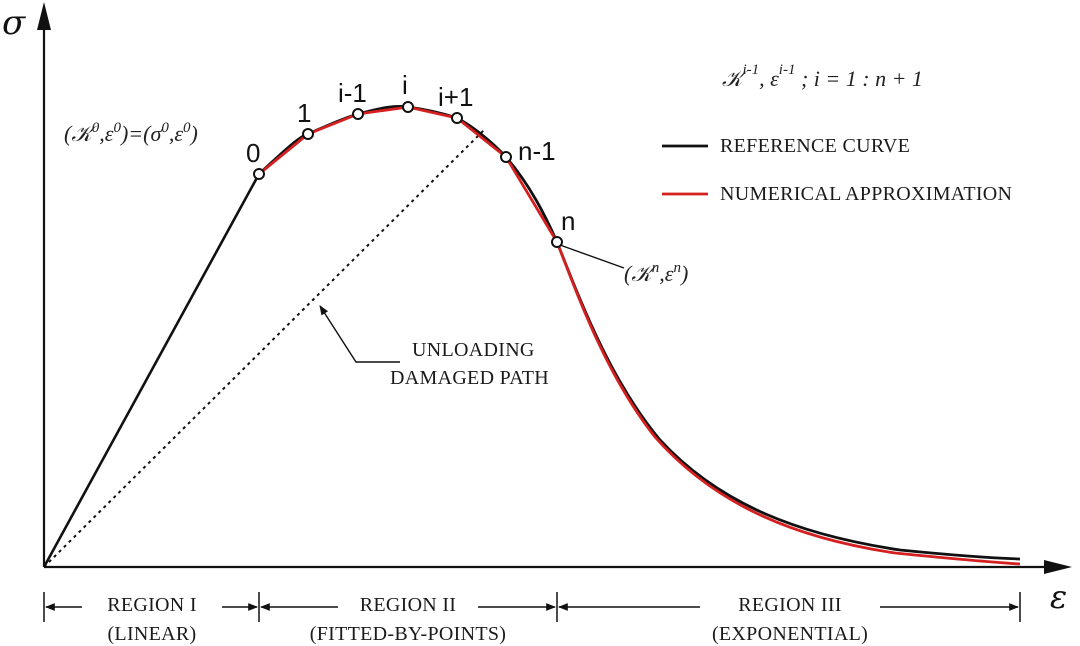  What do you see at coordinates (1058, 567) in the screenshot?
I see `x-axis-arrow` at bounding box center [1058, 567].